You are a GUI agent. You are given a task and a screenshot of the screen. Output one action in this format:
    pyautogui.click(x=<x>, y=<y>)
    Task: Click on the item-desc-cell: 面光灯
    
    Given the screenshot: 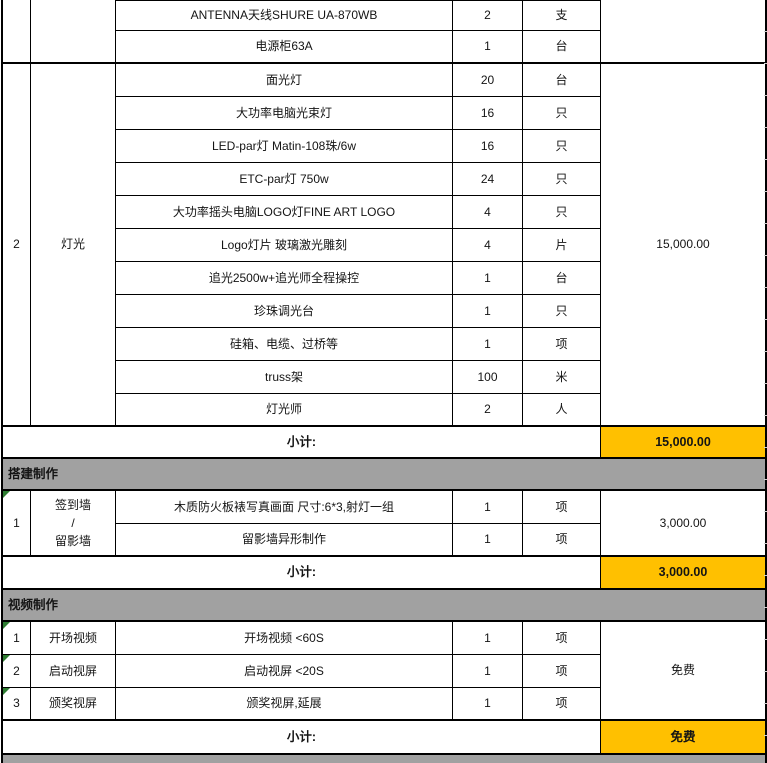 What is the action you would take?
    pyautogui.click(x=284, y=80)
    